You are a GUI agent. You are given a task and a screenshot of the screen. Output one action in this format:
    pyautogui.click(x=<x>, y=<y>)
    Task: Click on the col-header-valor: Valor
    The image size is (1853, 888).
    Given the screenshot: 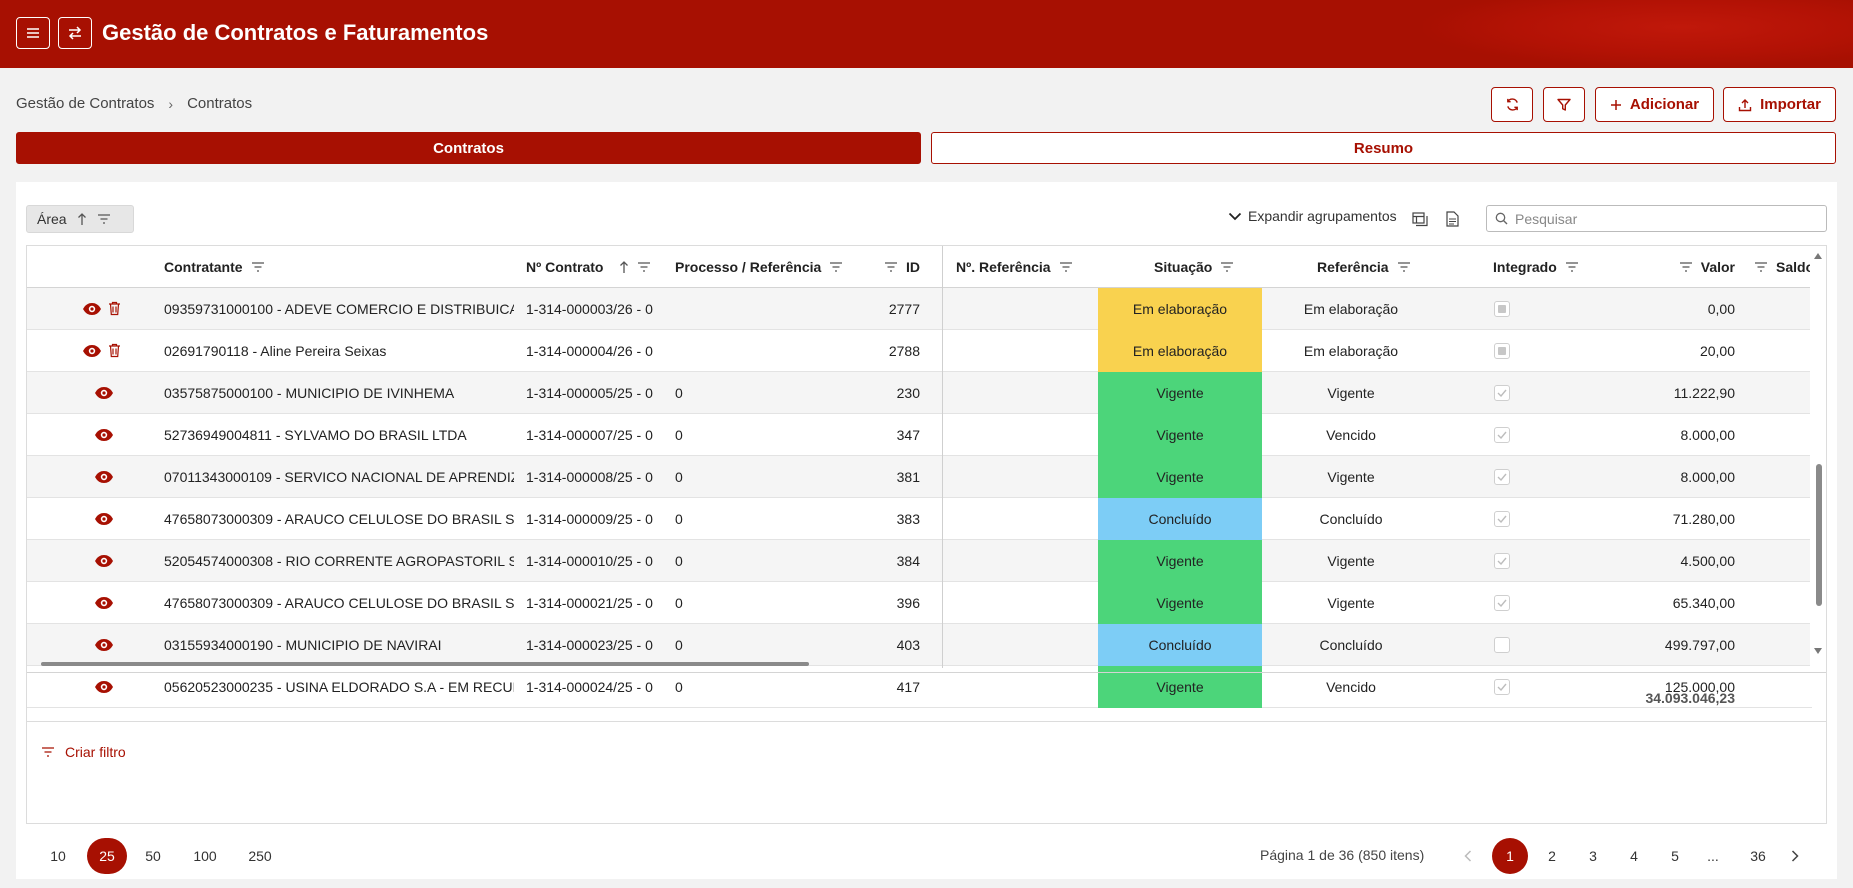 What is the action you would take?
    pyautogui.click(x=1686, y=267)
    